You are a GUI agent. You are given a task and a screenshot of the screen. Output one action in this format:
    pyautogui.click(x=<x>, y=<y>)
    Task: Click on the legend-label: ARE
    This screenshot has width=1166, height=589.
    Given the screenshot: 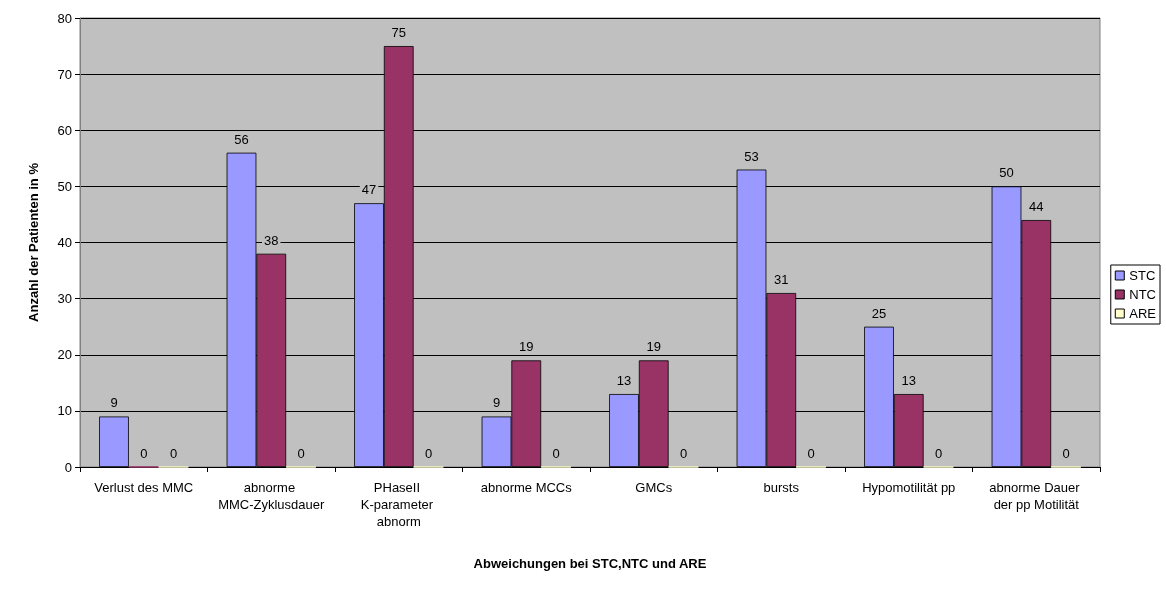 What is the action you would take?
    pyautogui.click(x=1143, y=313)
    